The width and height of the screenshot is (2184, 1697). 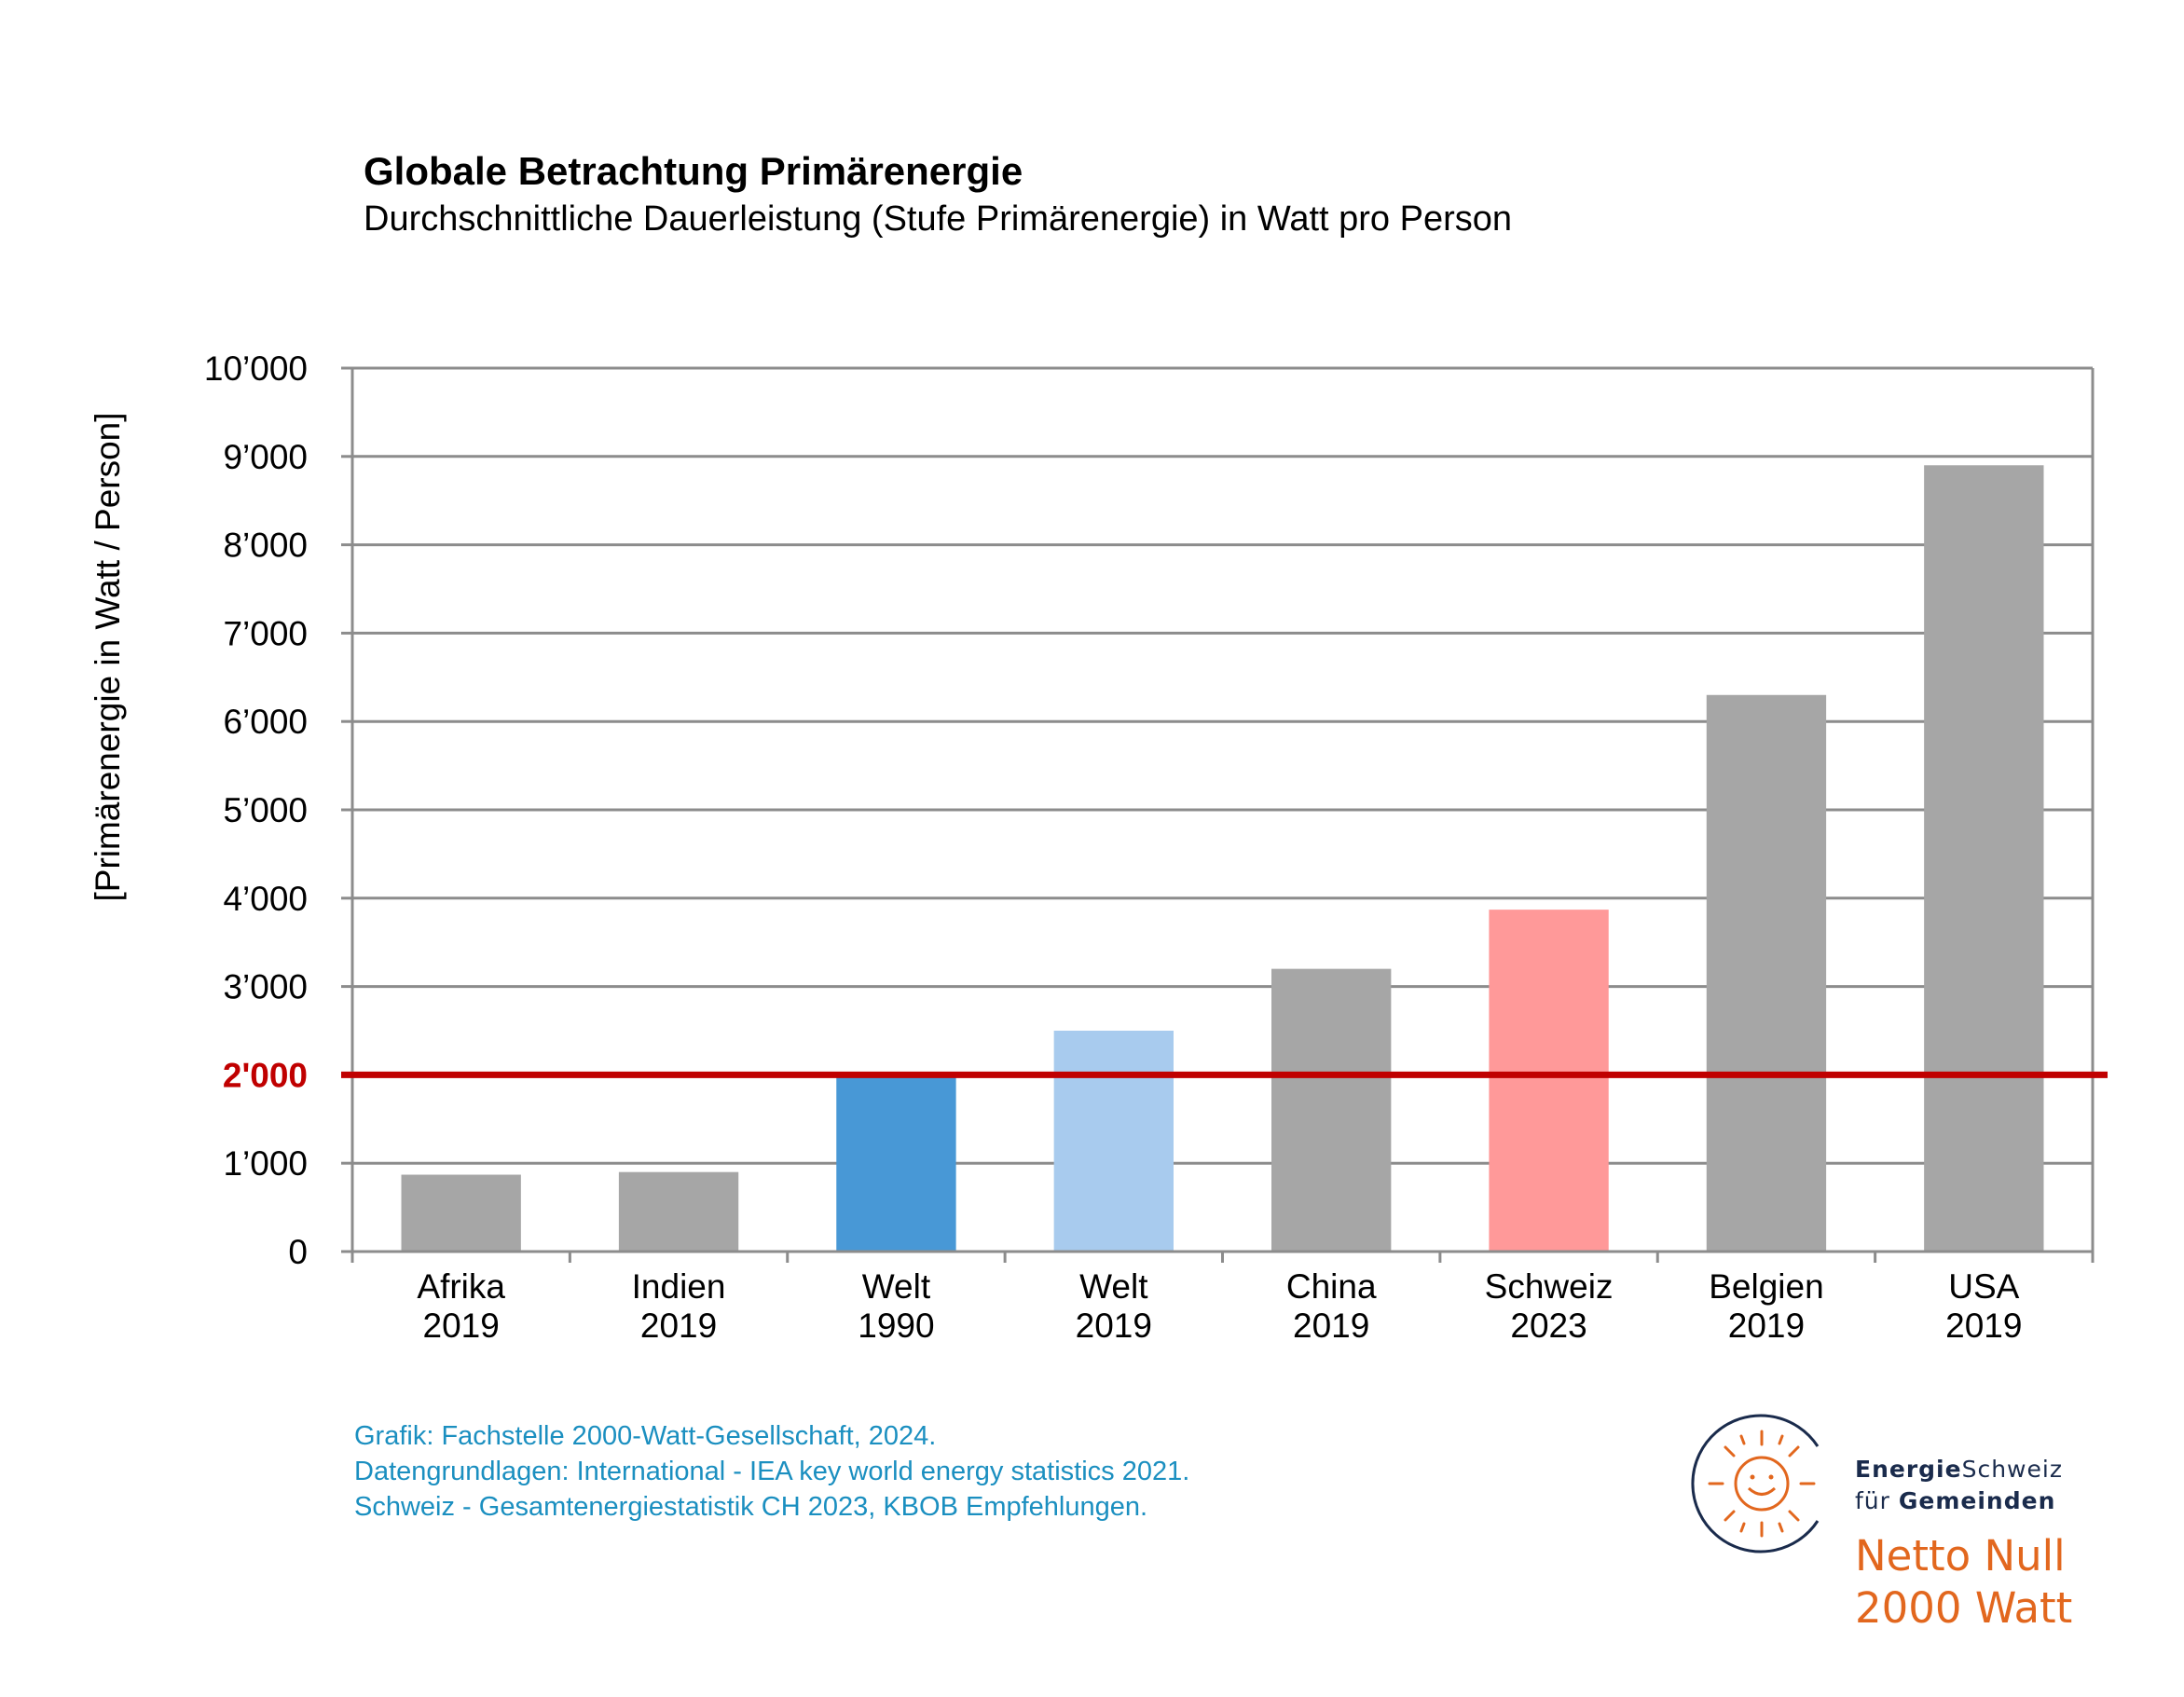 What do you see at coordinates (461, 1286) in the screenshot?
I see `x-category-label: Afrika` at bounding box center [461, 1286].